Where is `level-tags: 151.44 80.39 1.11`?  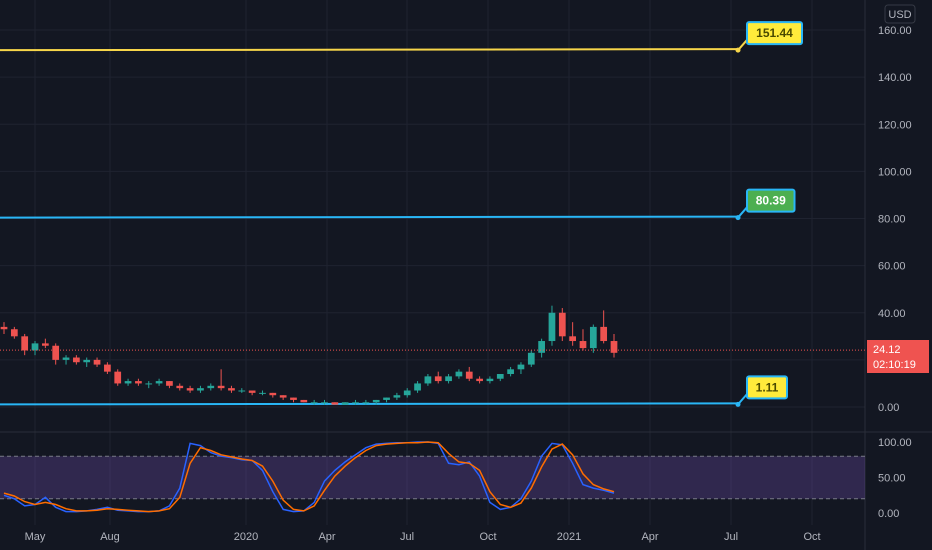
level-tags: 151.44 80.39 1.11 is located at coordinates (769, 214).